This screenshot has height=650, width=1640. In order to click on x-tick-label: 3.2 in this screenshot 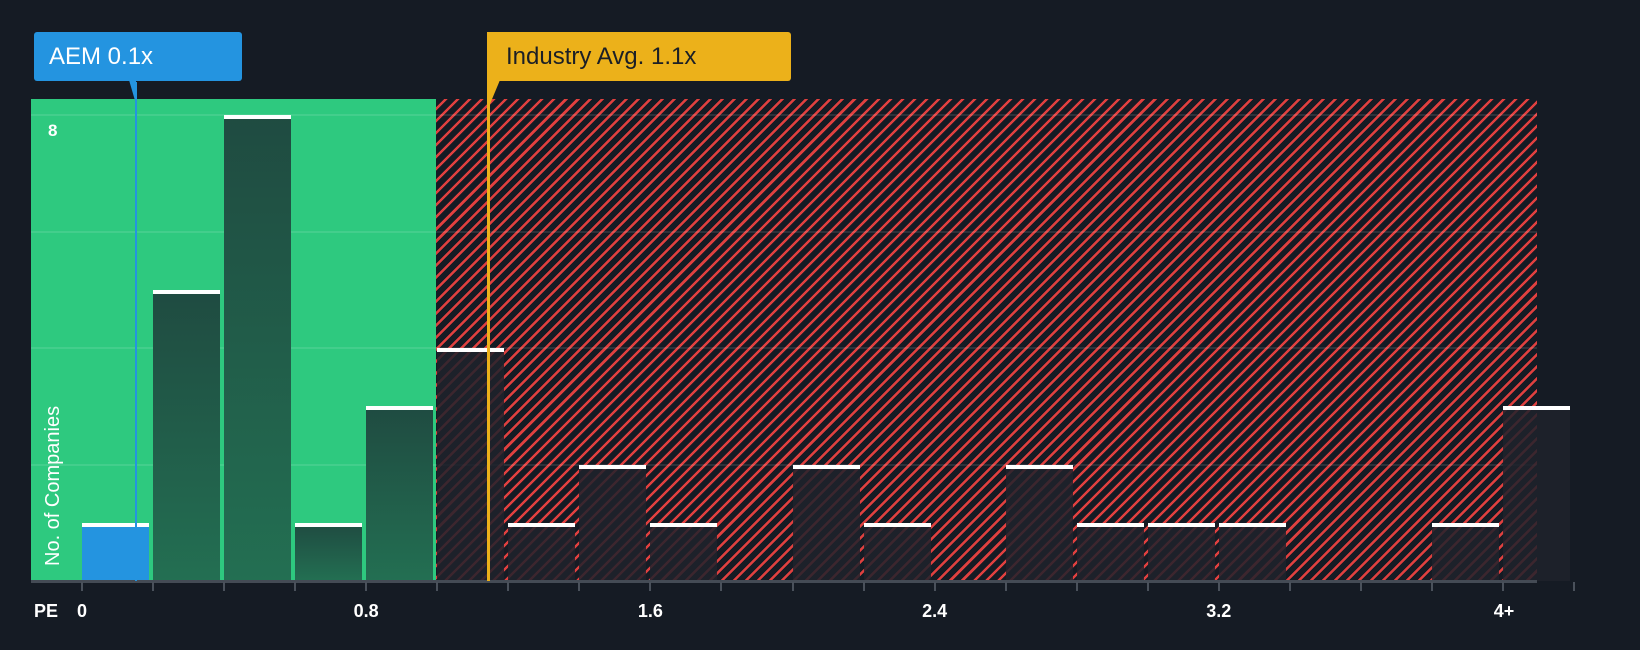, I will do `click(1219, 611)`.